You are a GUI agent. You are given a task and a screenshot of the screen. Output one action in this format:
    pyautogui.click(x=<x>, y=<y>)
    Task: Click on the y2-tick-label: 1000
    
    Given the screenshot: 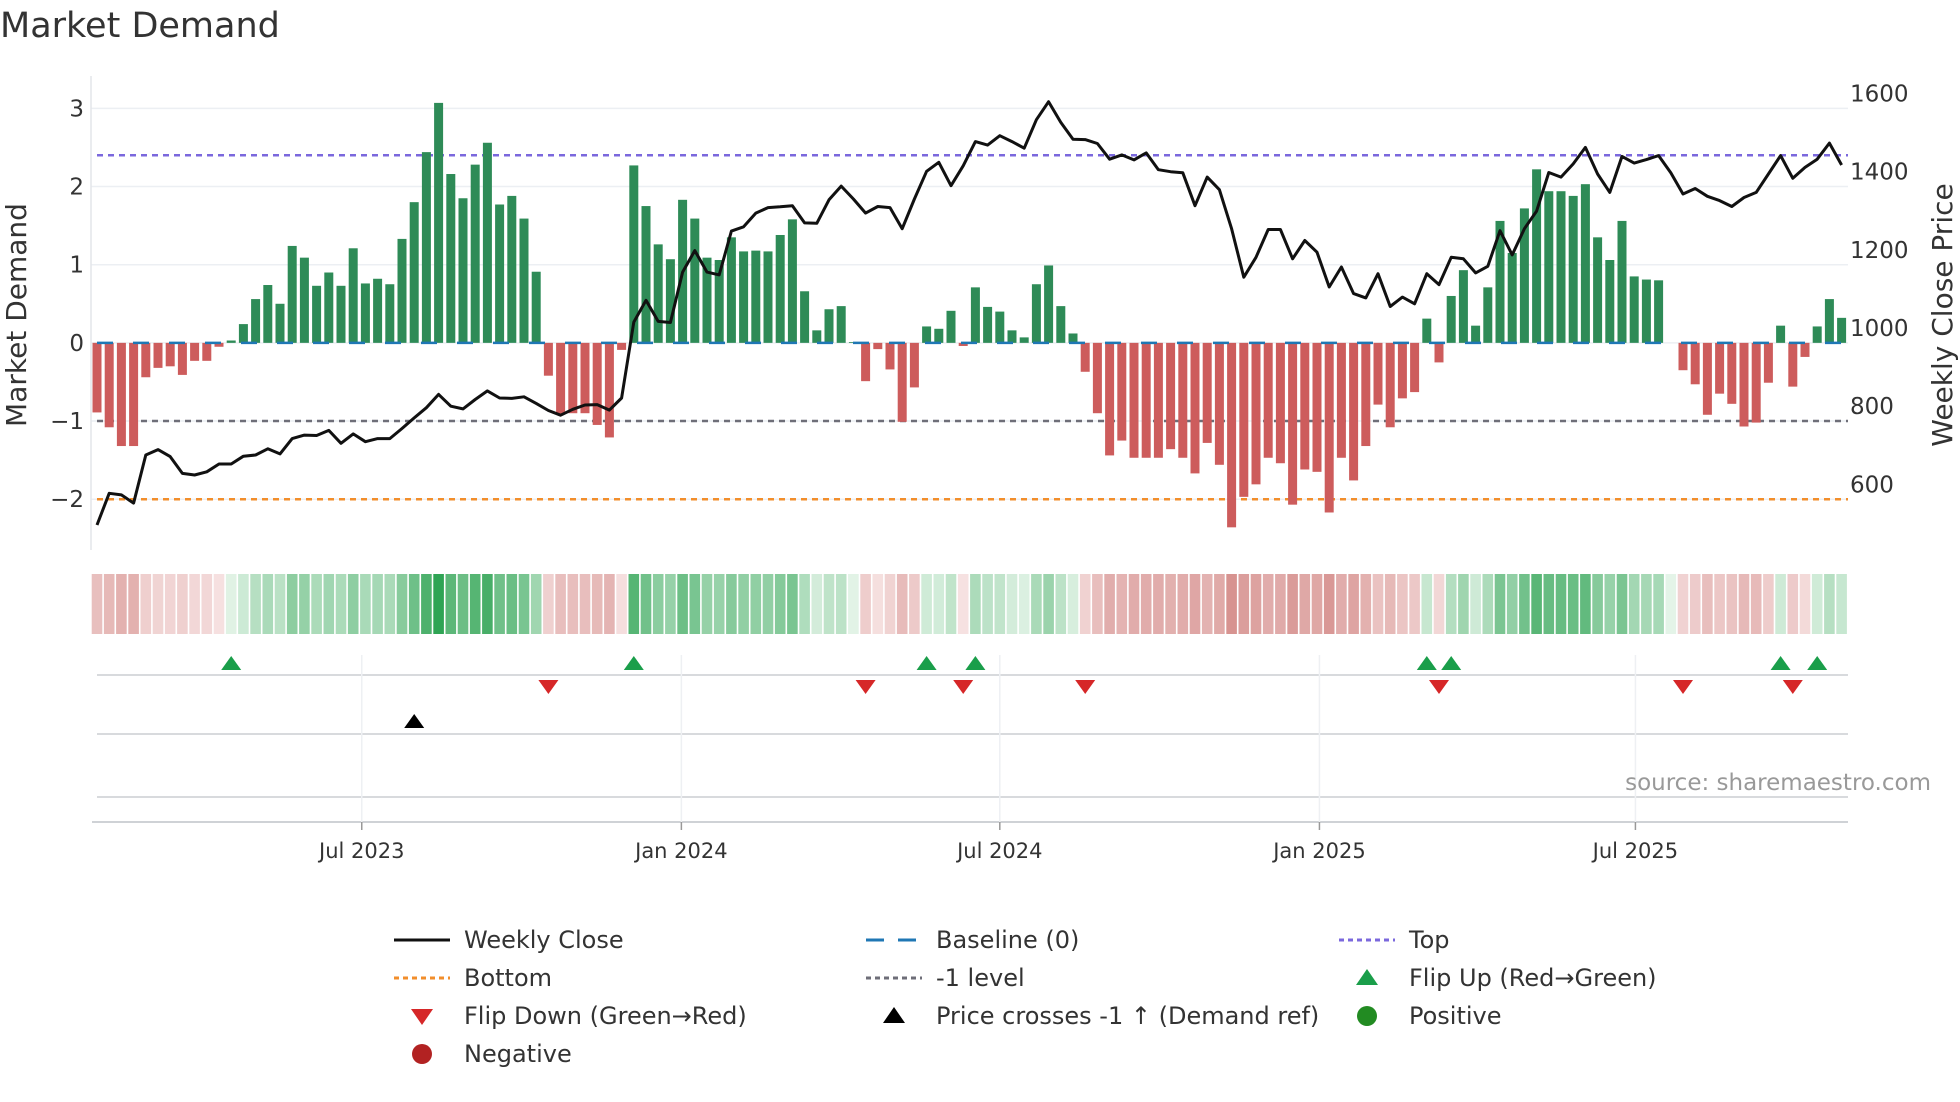 What is the action you would take?
    pyautogui.click(x=1879, y=329)
    